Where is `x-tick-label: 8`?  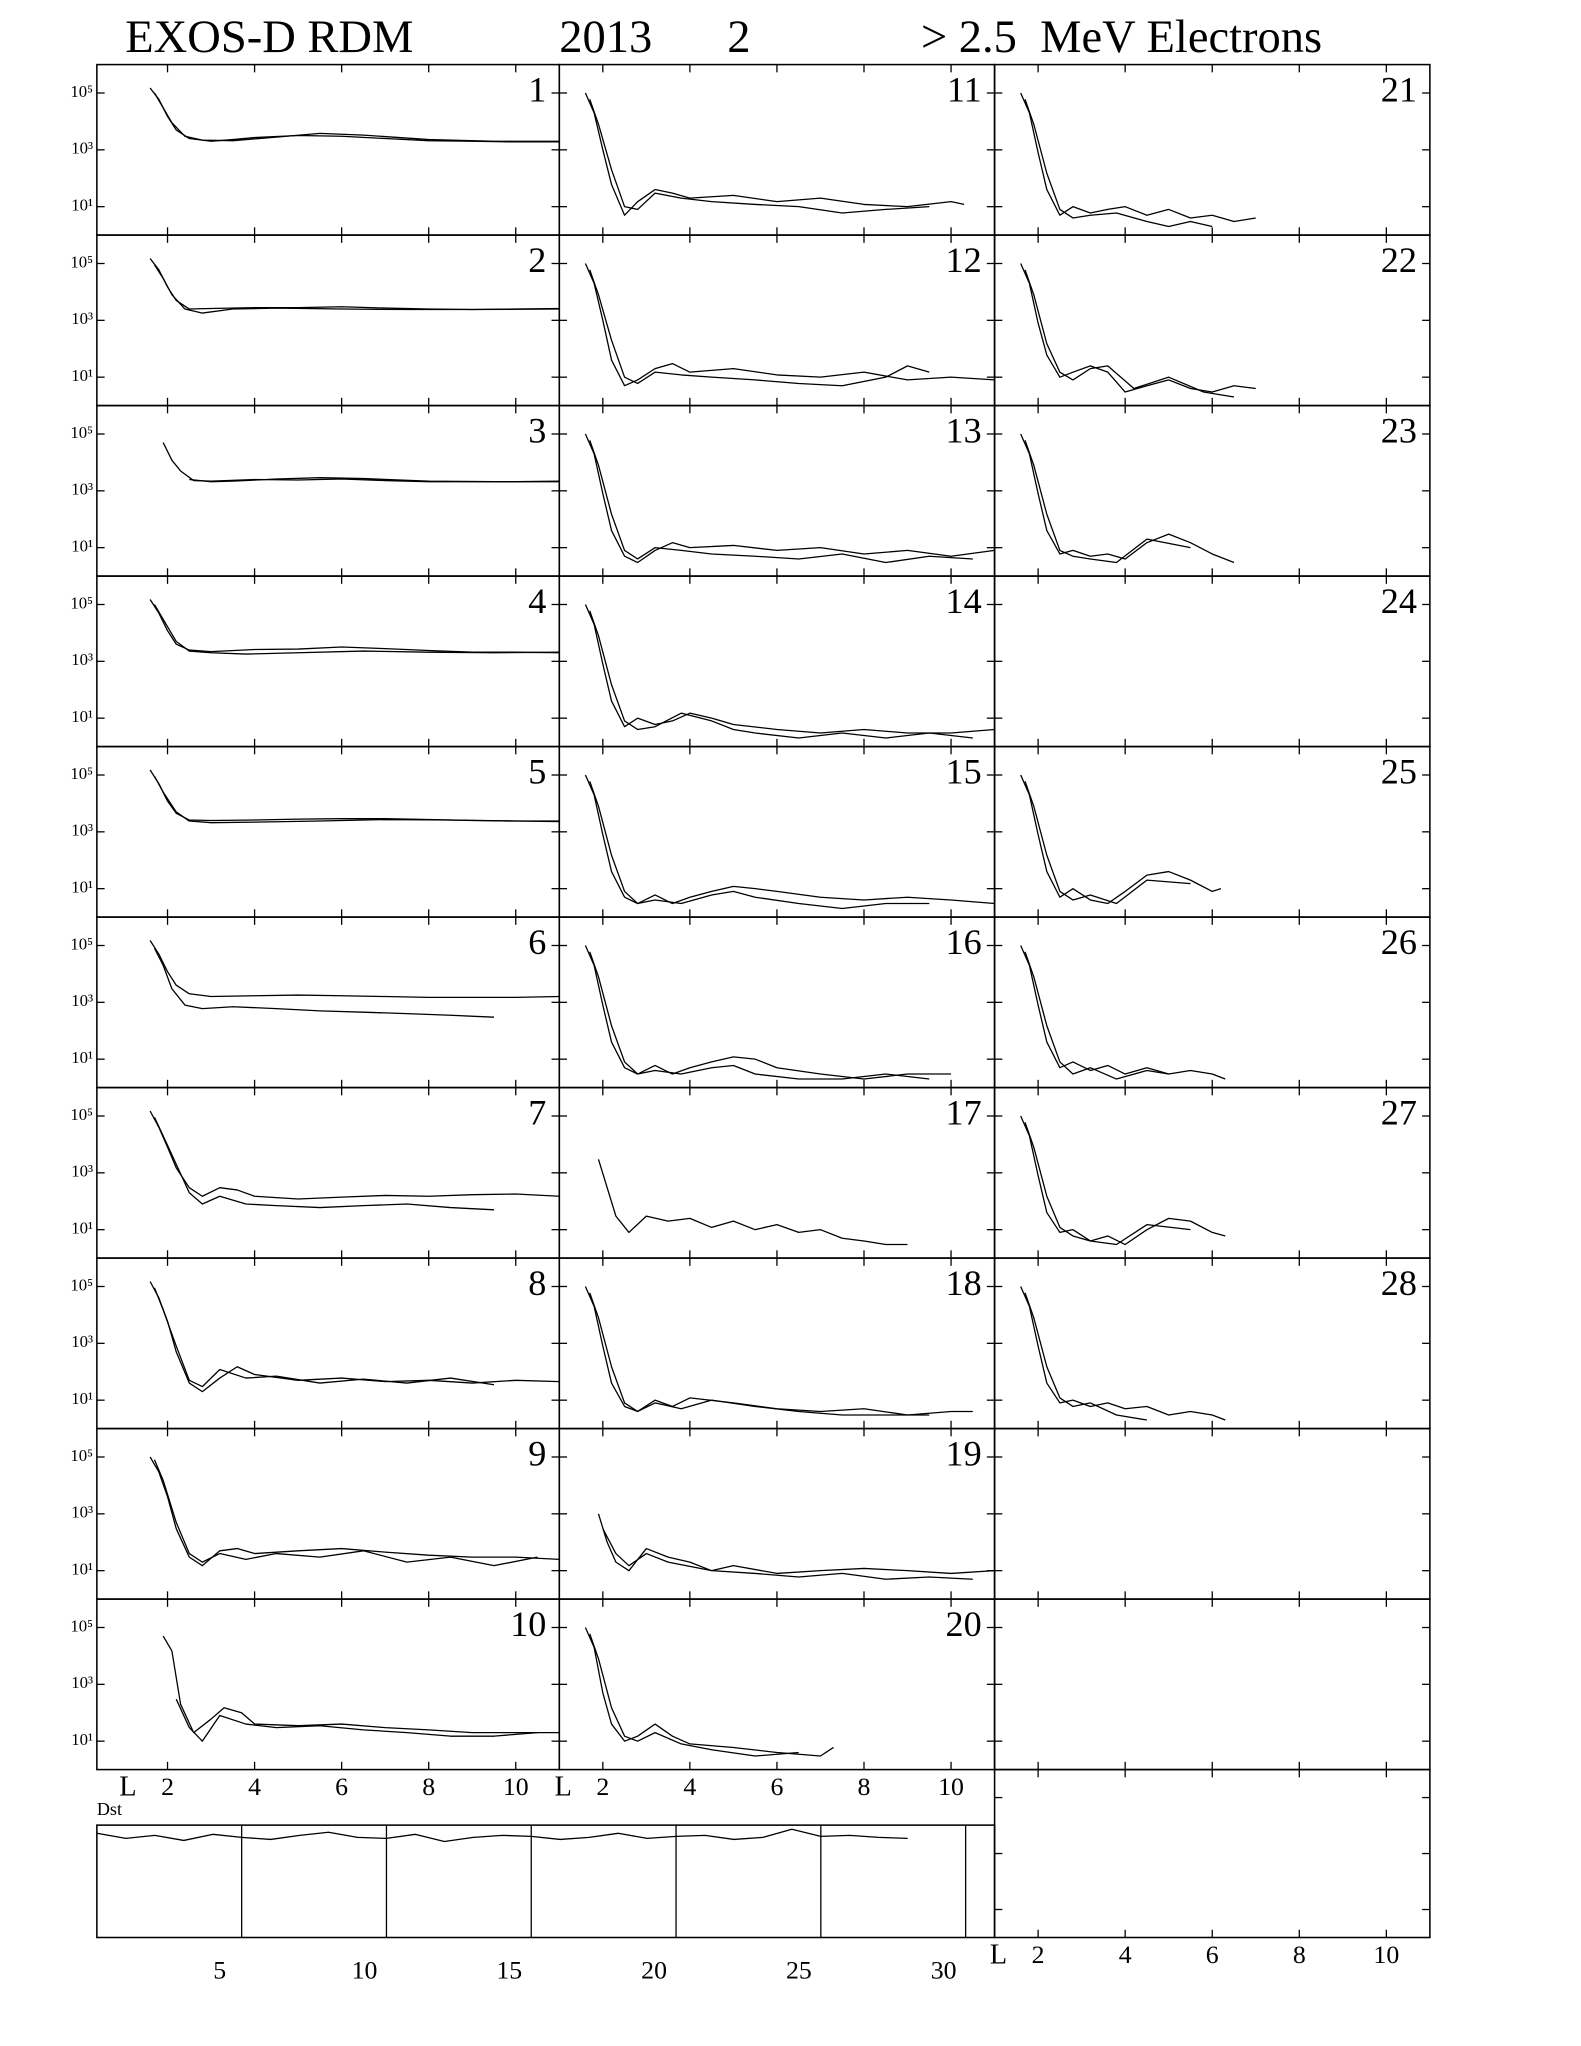
x-tick-label: 8 is located at coordinates (428, 1786).